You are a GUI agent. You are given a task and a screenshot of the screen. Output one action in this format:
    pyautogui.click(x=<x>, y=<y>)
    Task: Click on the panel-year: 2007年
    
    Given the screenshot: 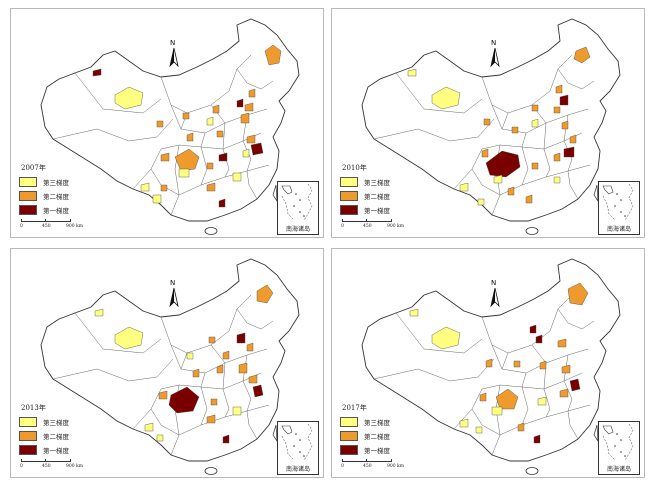 What is the action you would take?
    pyautogui.click(x=33, y=168)
    